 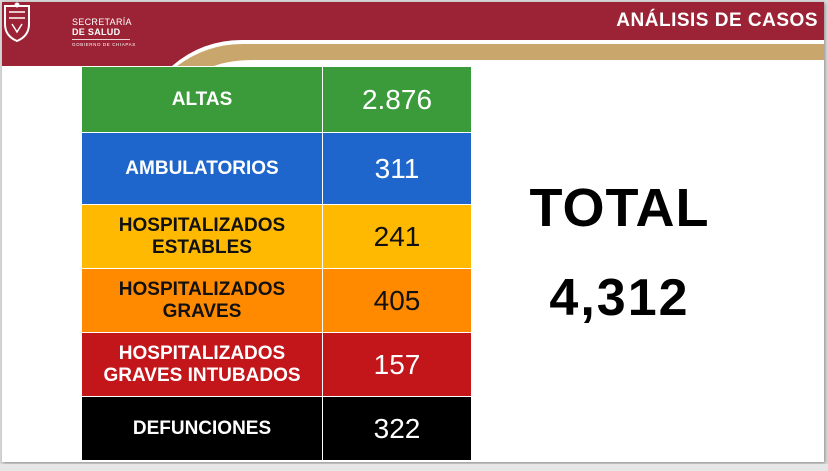 I want to click on row-value: 311, so click(x=397, y=168).